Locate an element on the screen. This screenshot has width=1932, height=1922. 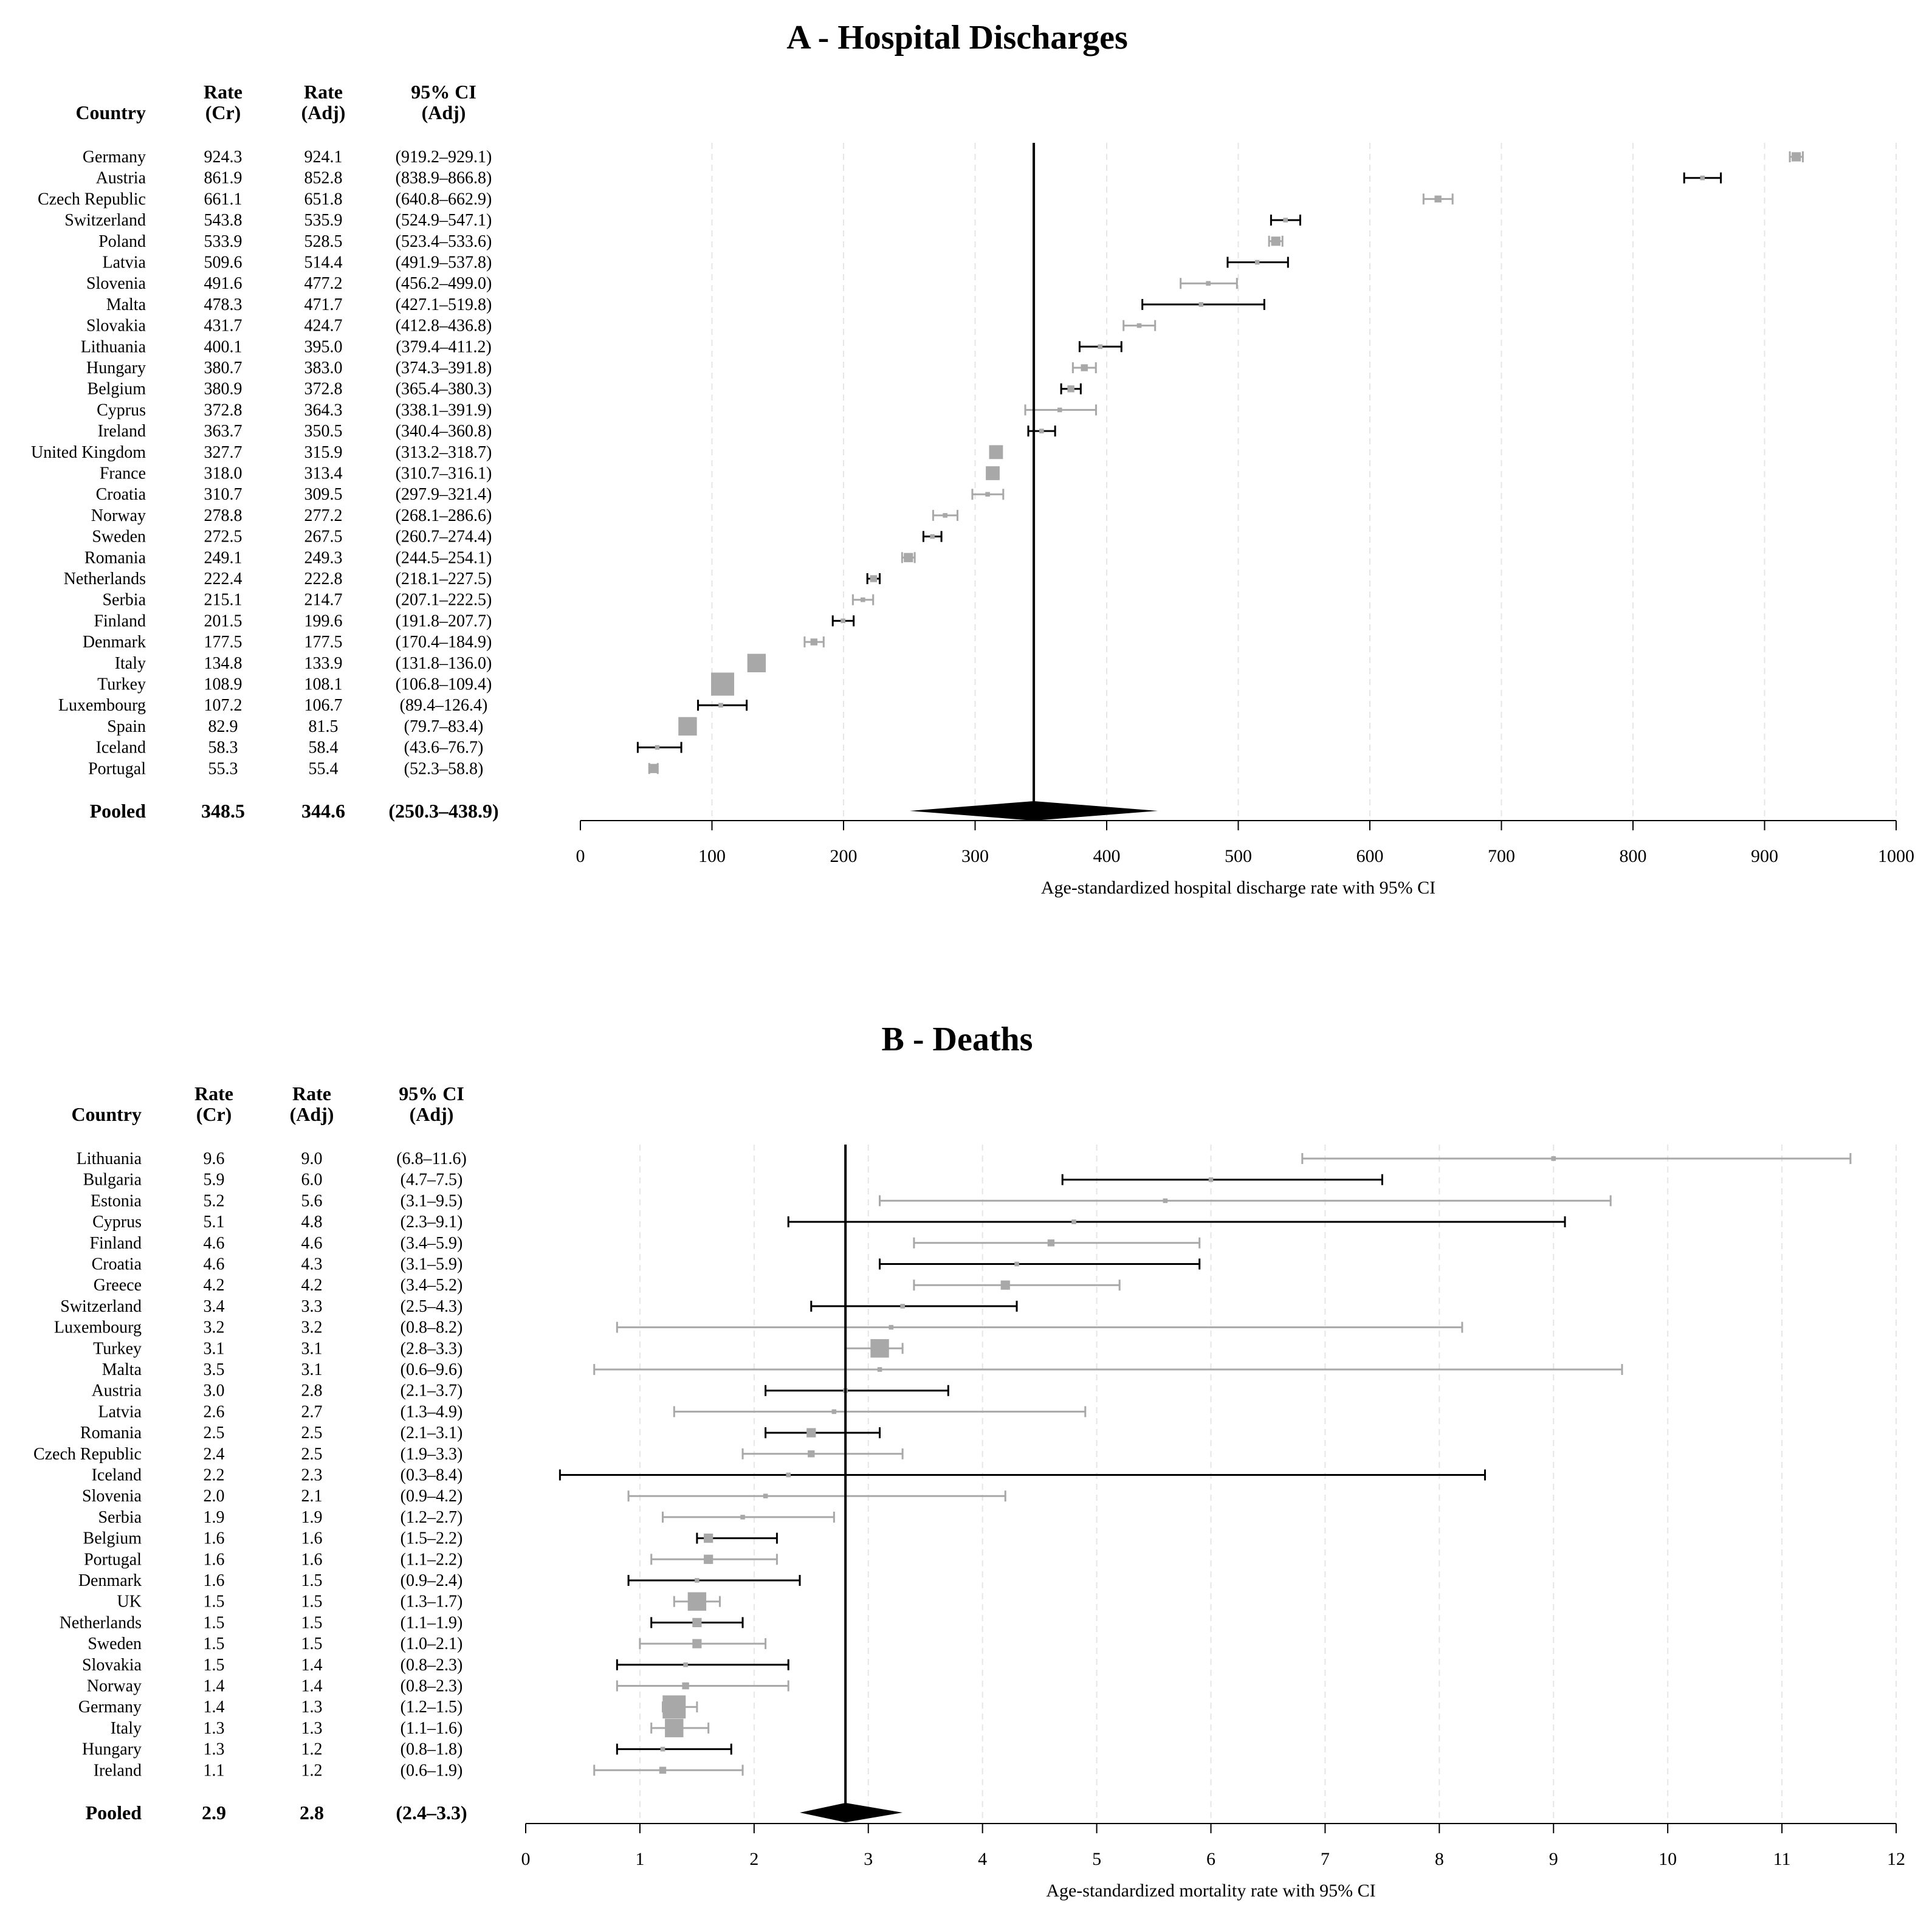
ci-value: (0.6–9.6) is located at coordinates (431, 1369).